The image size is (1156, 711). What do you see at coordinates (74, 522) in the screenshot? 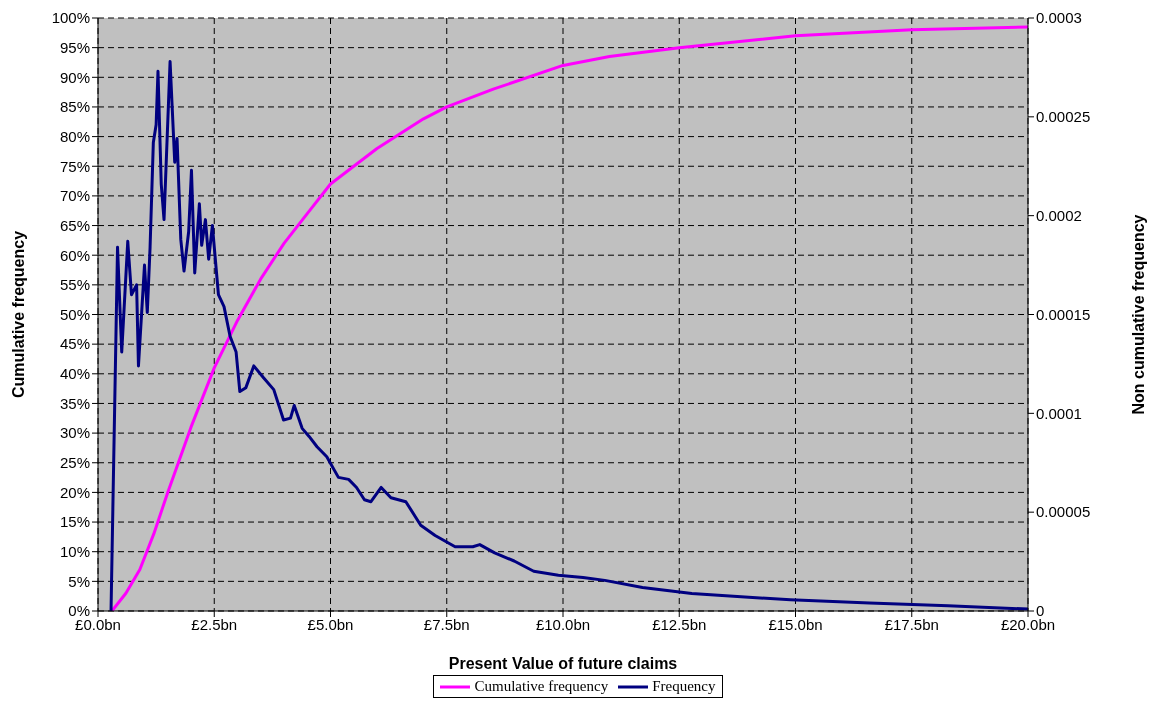
I see `y-tick-label: 15%` at bounding box center [74, 522].